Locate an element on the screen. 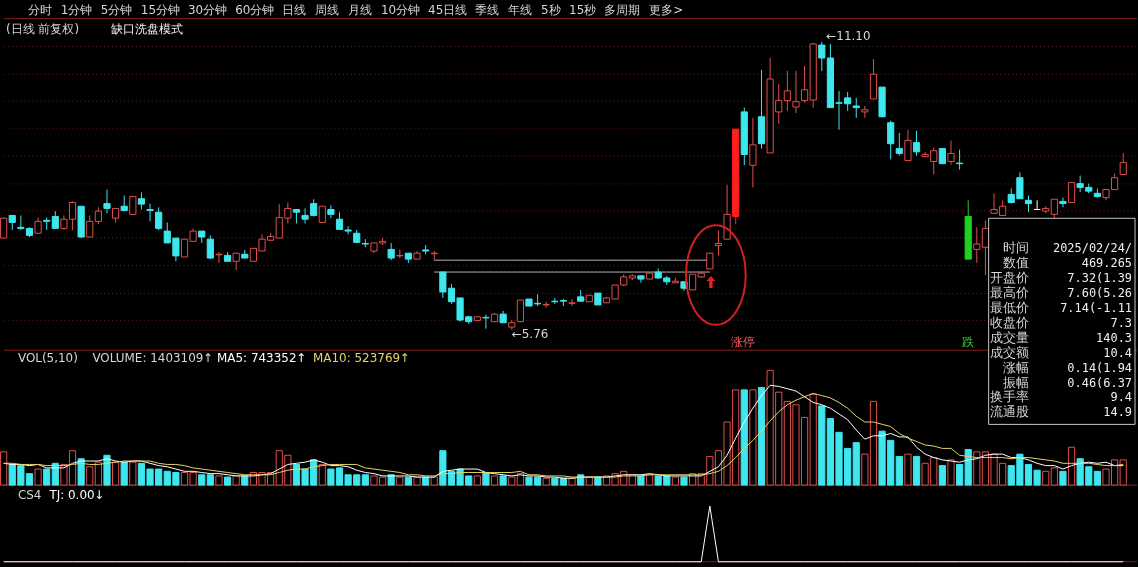 The width and height of the screenshot is (1138, 567). annotation: 0.46(6.37 is located at coordinates (1100, 382).